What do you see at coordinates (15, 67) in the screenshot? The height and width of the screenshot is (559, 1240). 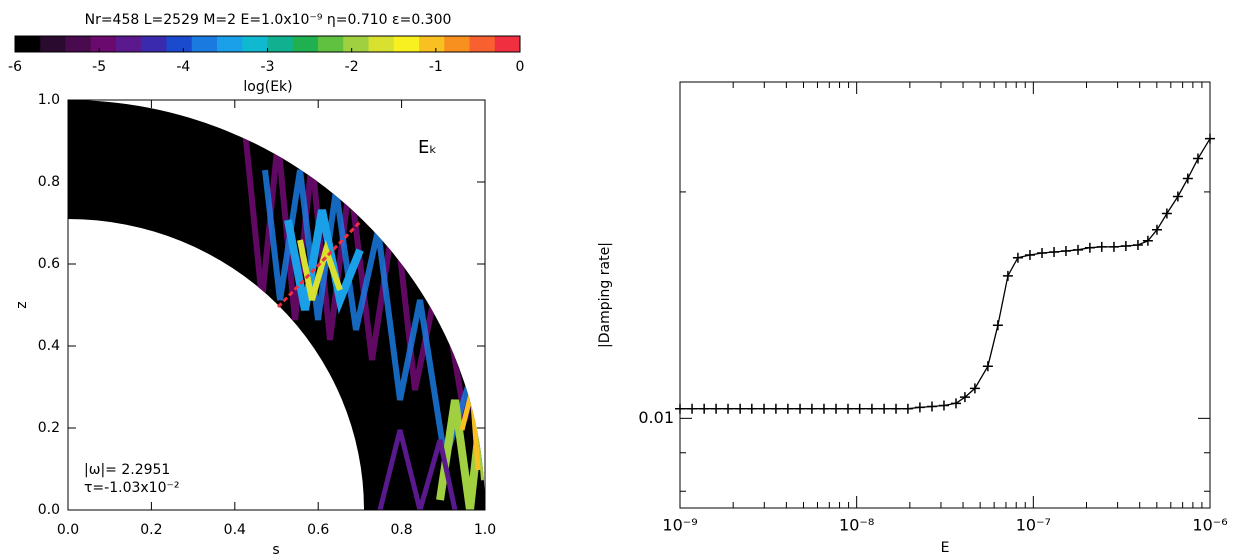 I see `colorbar-tick-label: -6` at bounding box center [15, 67].